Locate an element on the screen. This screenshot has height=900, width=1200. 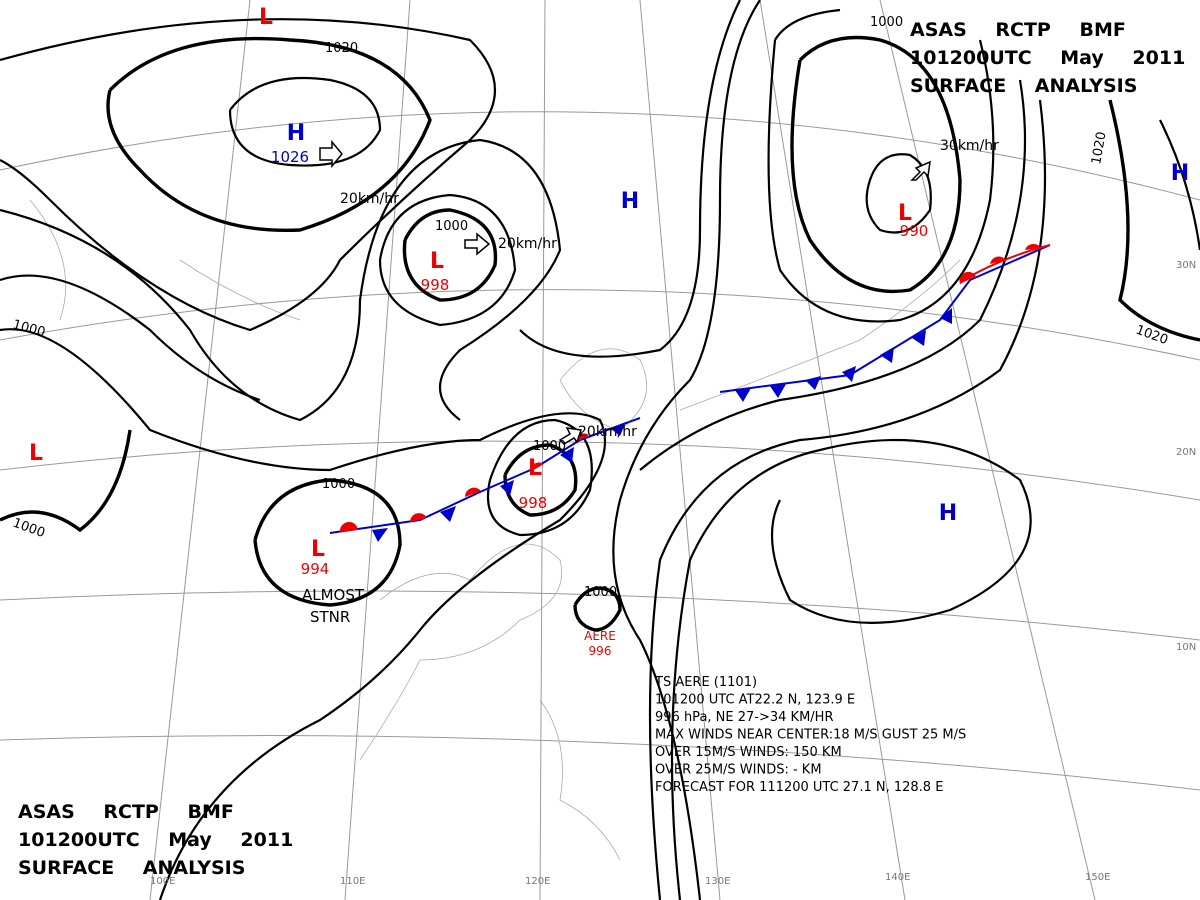
system-value: 994 is located at coordinates (315, 569).